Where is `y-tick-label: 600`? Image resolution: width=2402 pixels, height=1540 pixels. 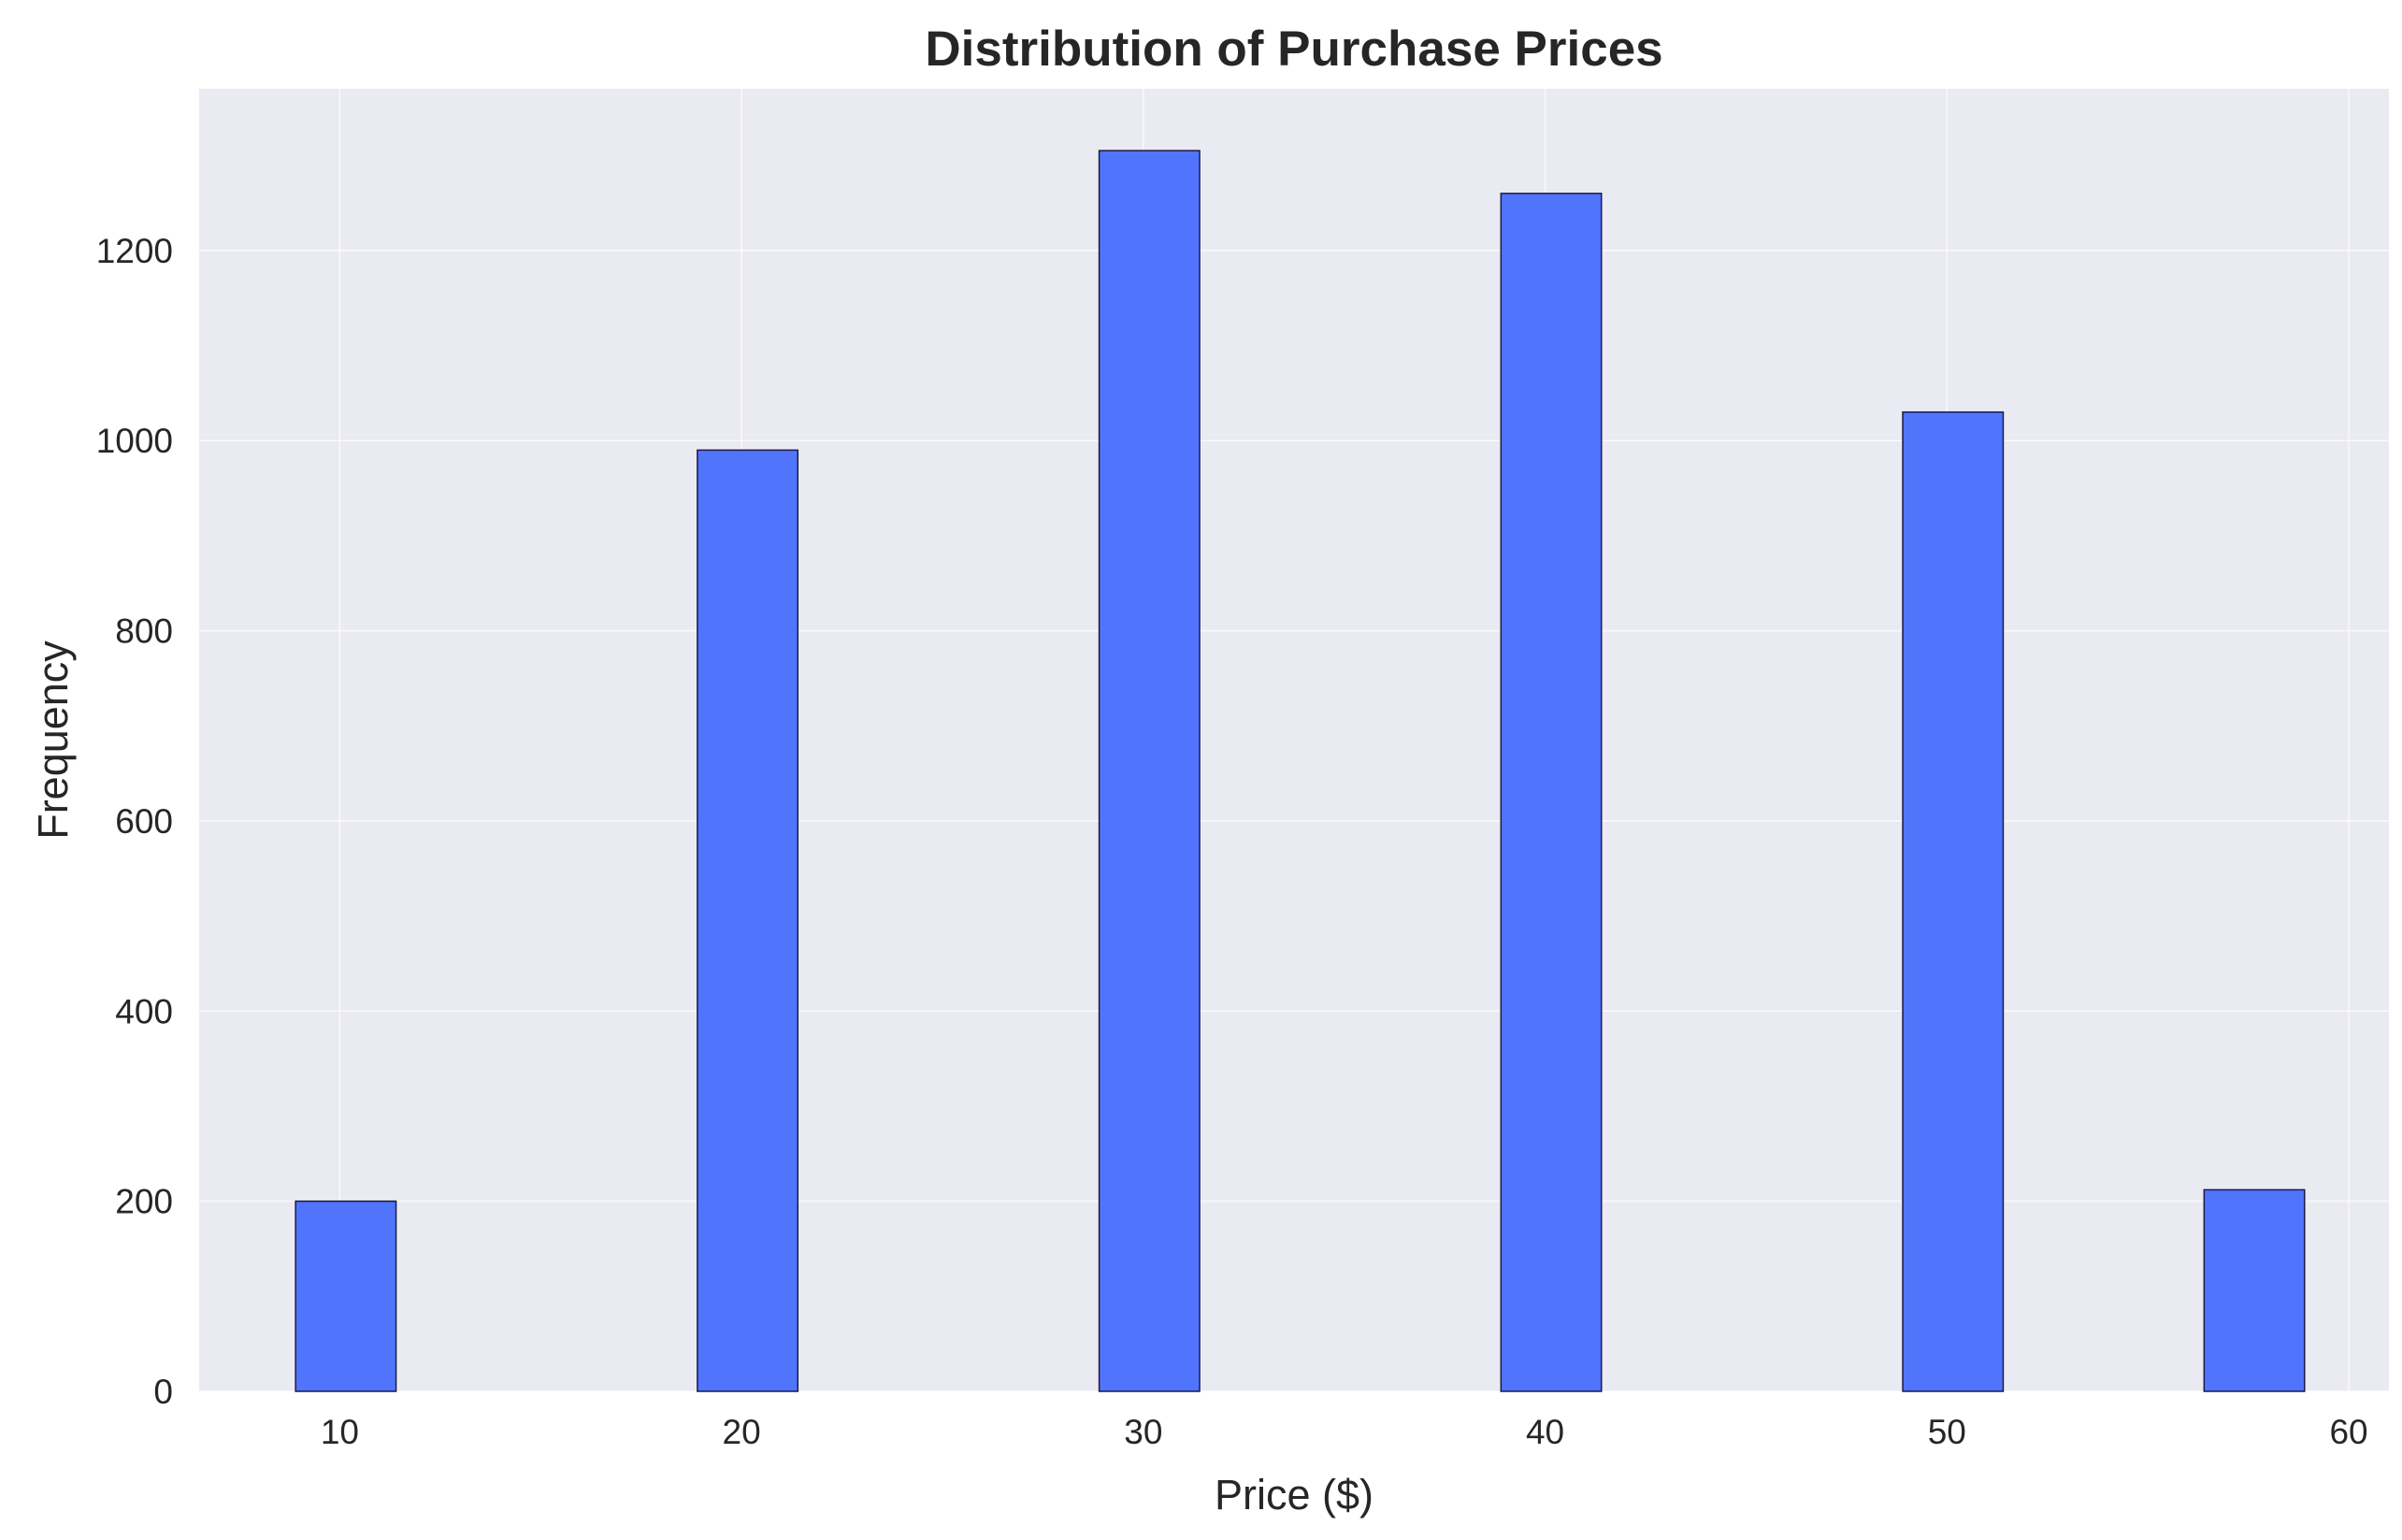
y-tick-label: 600 is located at coordinates (144, 821).